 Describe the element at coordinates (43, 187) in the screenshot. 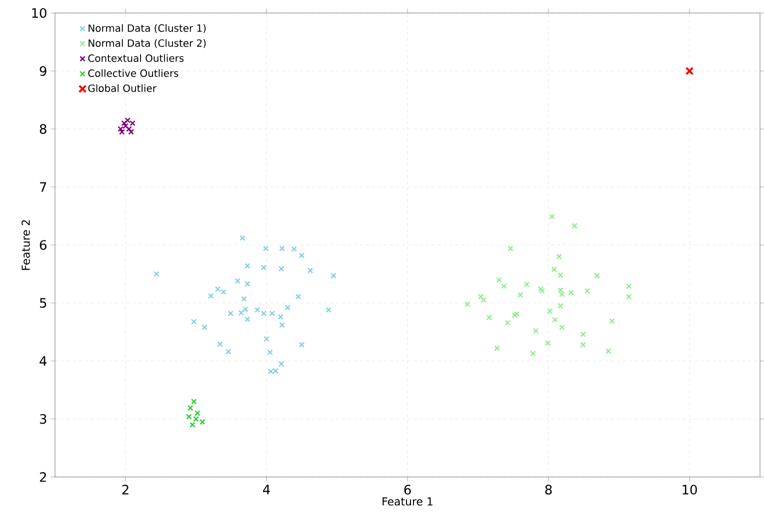

I see `y-tick-label: 7` at that location.